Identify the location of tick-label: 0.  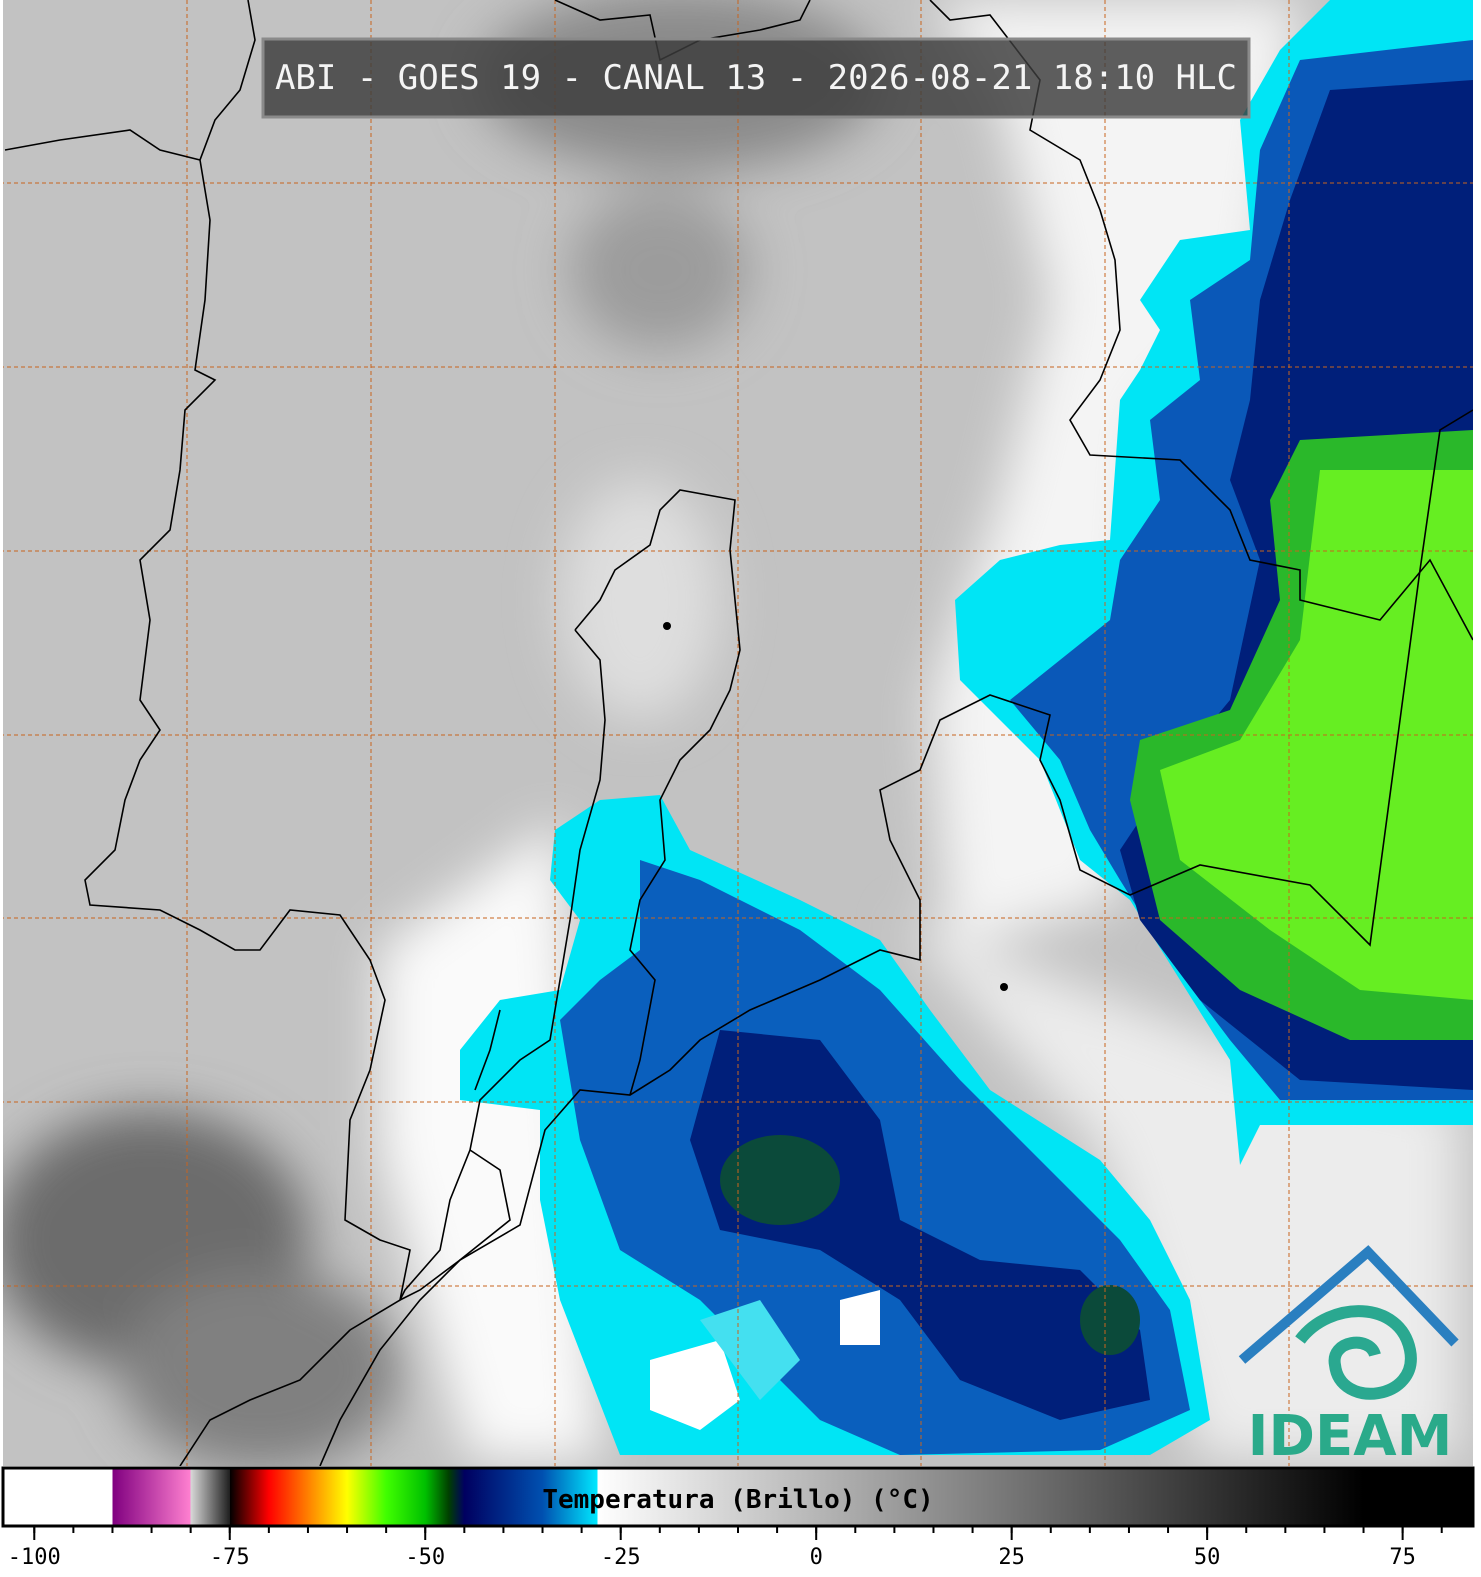
(816, 1557).